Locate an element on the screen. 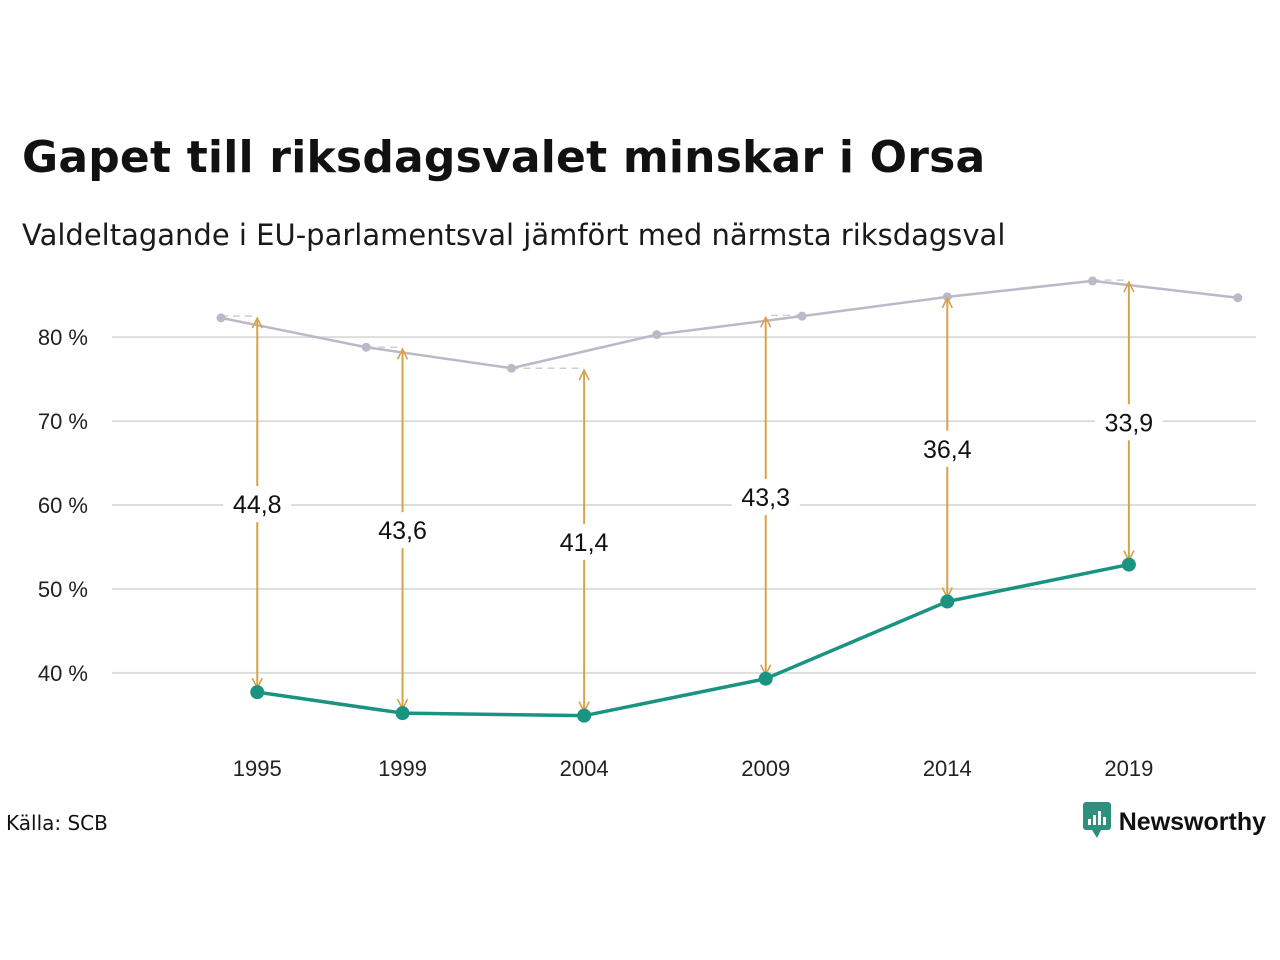 The image size is (1280, 960). y-tick-label: 60 % is located at coordinates (63, 505).